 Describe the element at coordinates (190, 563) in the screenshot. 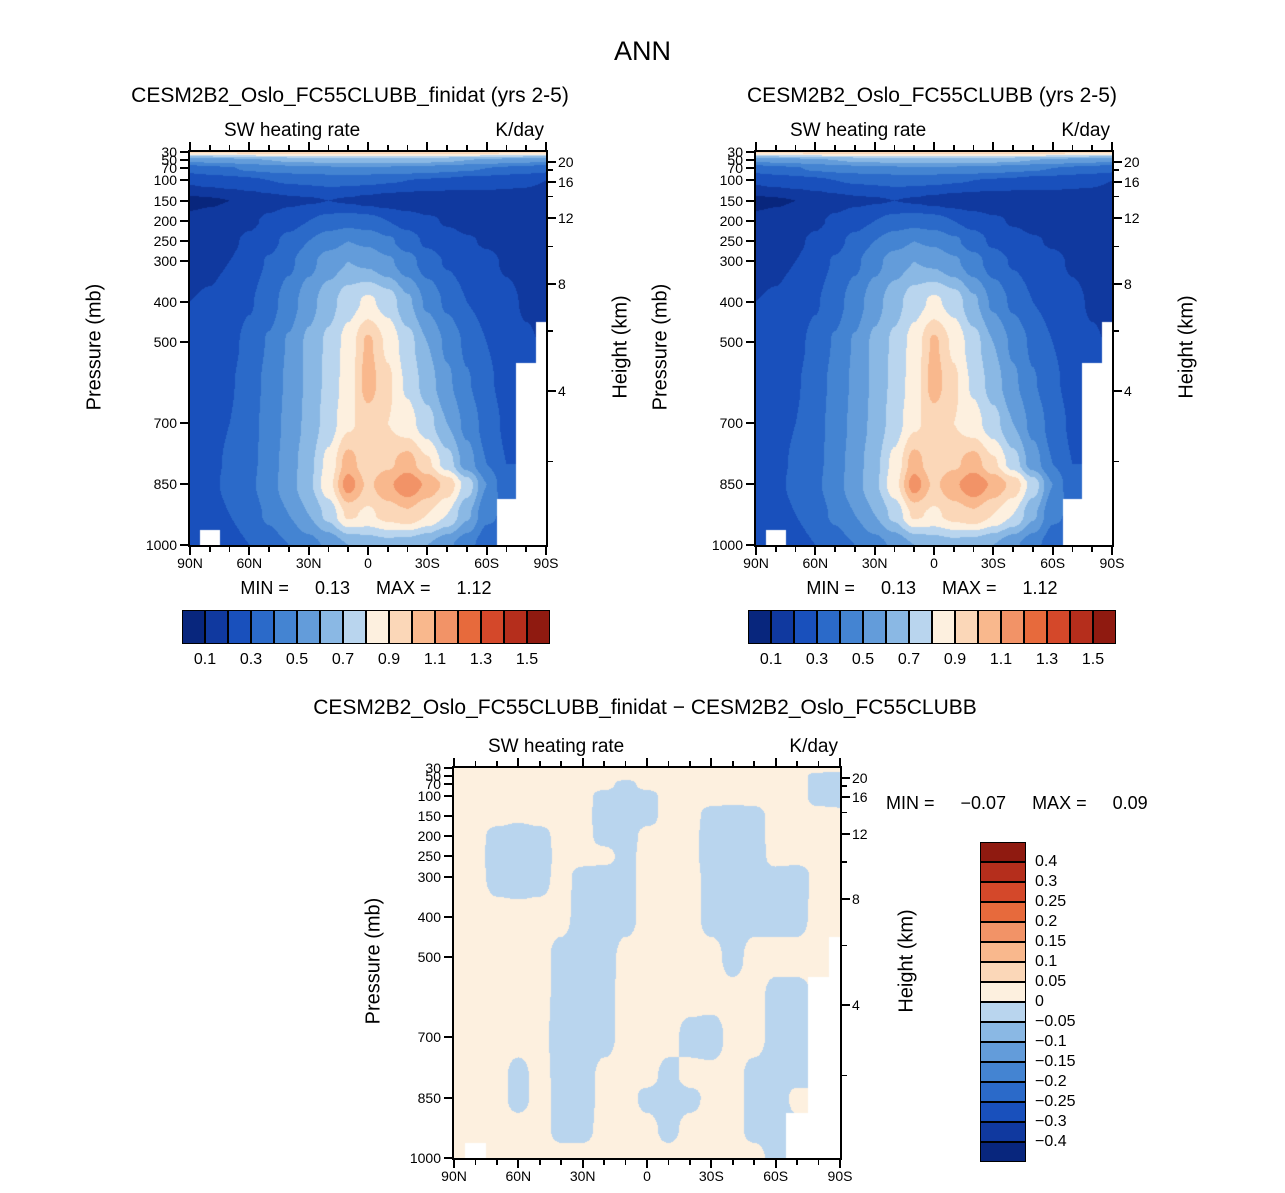

I see `latitude-tick-label: 90N` at that location.